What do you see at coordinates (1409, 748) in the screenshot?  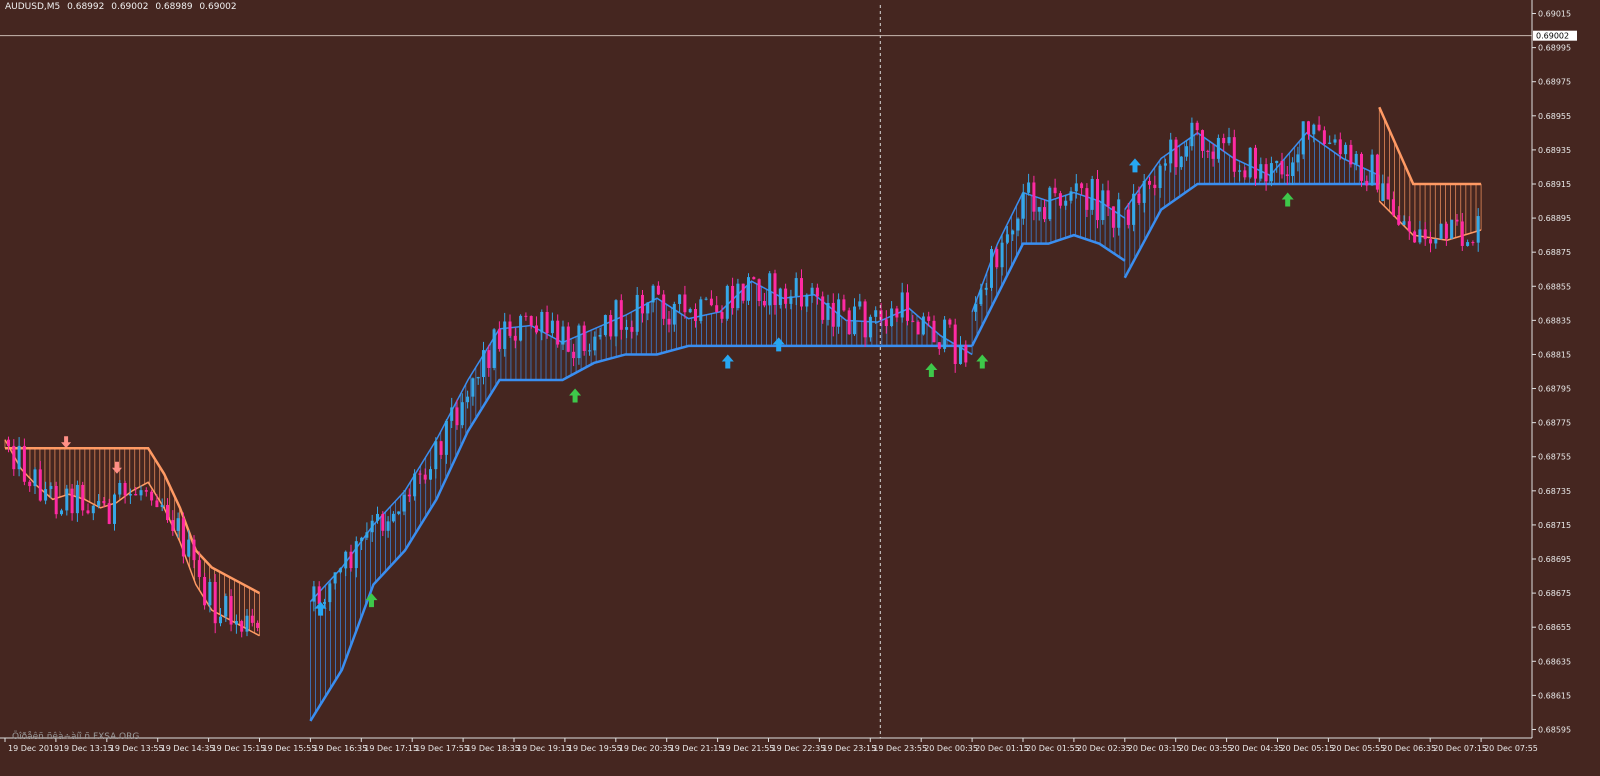 I see `x-tick-label: 20 Dec 06:35` at bounding box center [1409, 748].